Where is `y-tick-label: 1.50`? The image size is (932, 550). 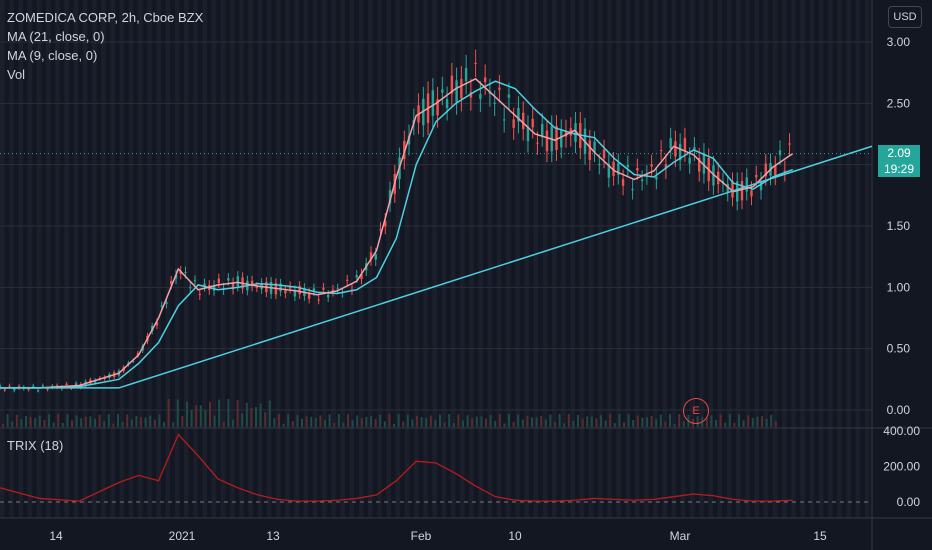 y-tick-label: 1.50 is located at coordinates (899, 226).